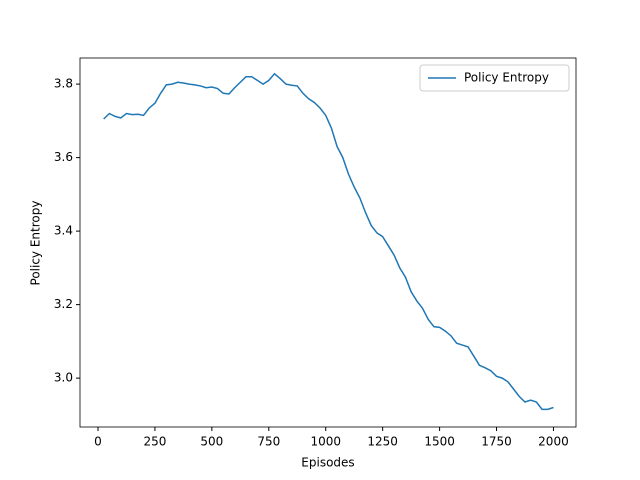 The height and width of the screenshot is (480, 640). What do you see at coordinates (268, 442) in the screenshot?
I see `x-tick-label: 750` at bounding box center [268, 442].